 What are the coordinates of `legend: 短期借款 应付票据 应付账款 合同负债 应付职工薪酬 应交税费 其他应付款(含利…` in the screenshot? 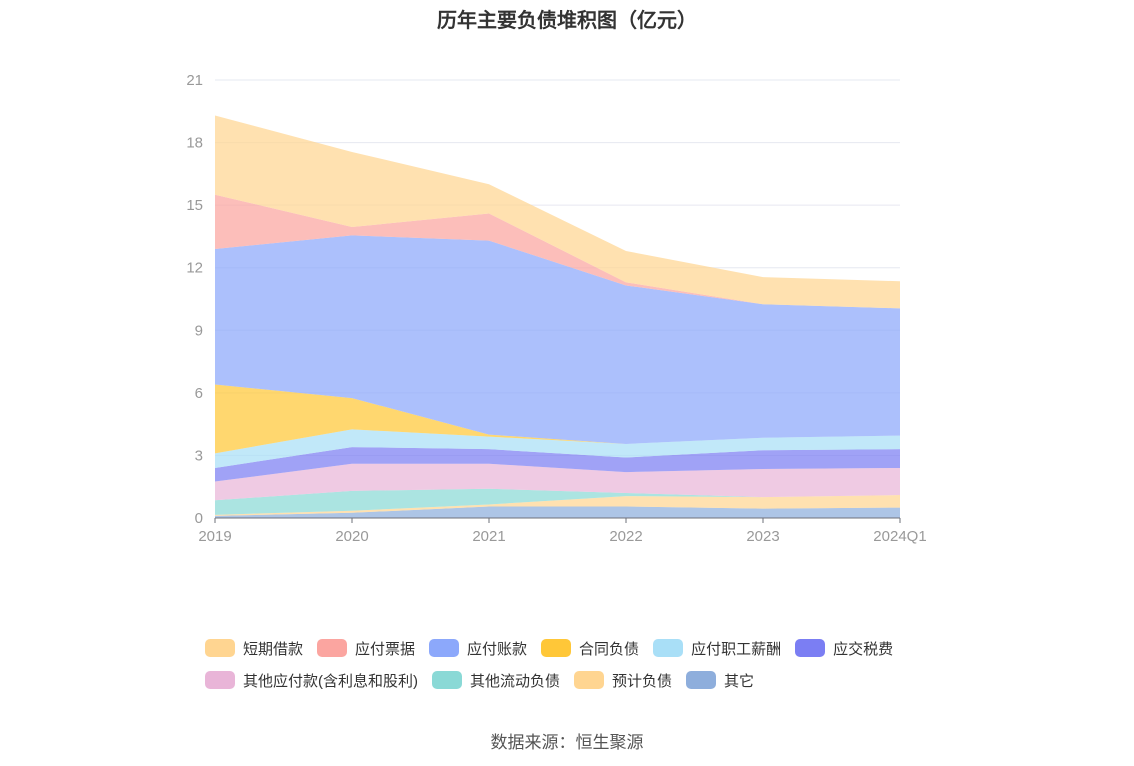 It's located at (585, 664).